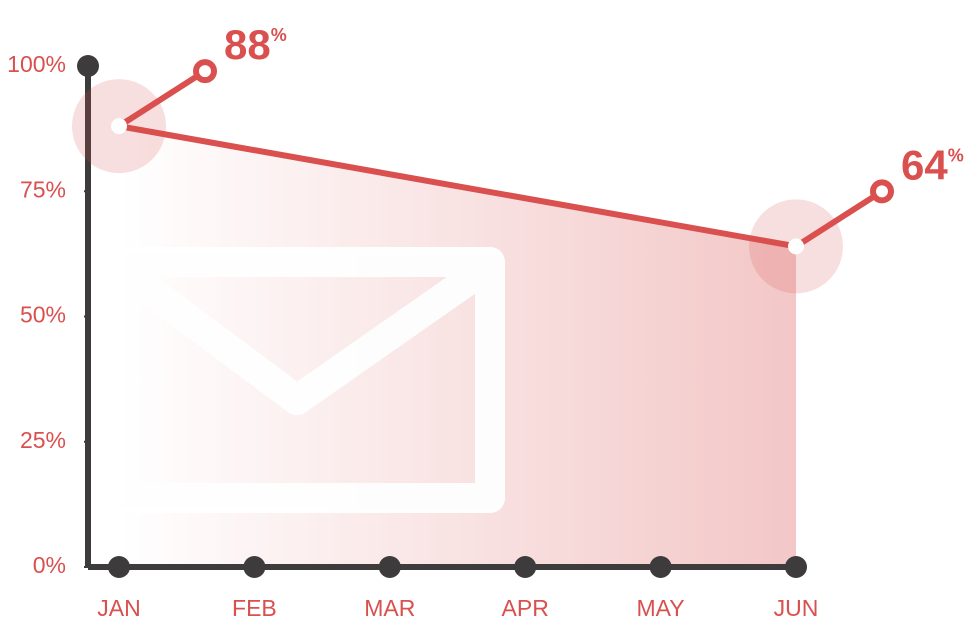 Image resolution: width=971 pixels, height=626 pixels. Describe the element at coordinates (525, 608) in the screenshot. I see `x-tick-label: APR` at that location.